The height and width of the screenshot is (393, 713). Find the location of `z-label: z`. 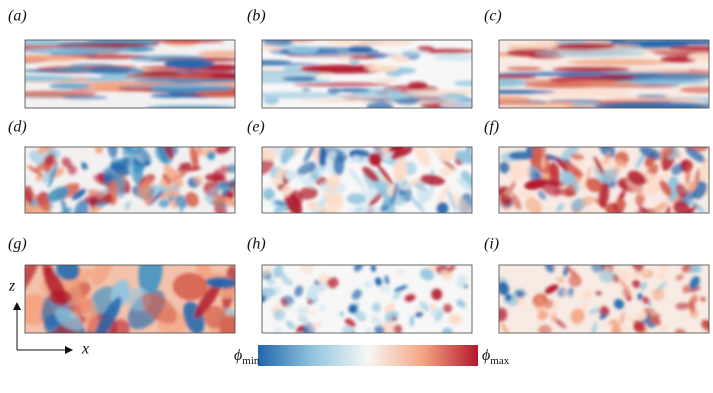

z-label: z is located at coordinates (12, 286).